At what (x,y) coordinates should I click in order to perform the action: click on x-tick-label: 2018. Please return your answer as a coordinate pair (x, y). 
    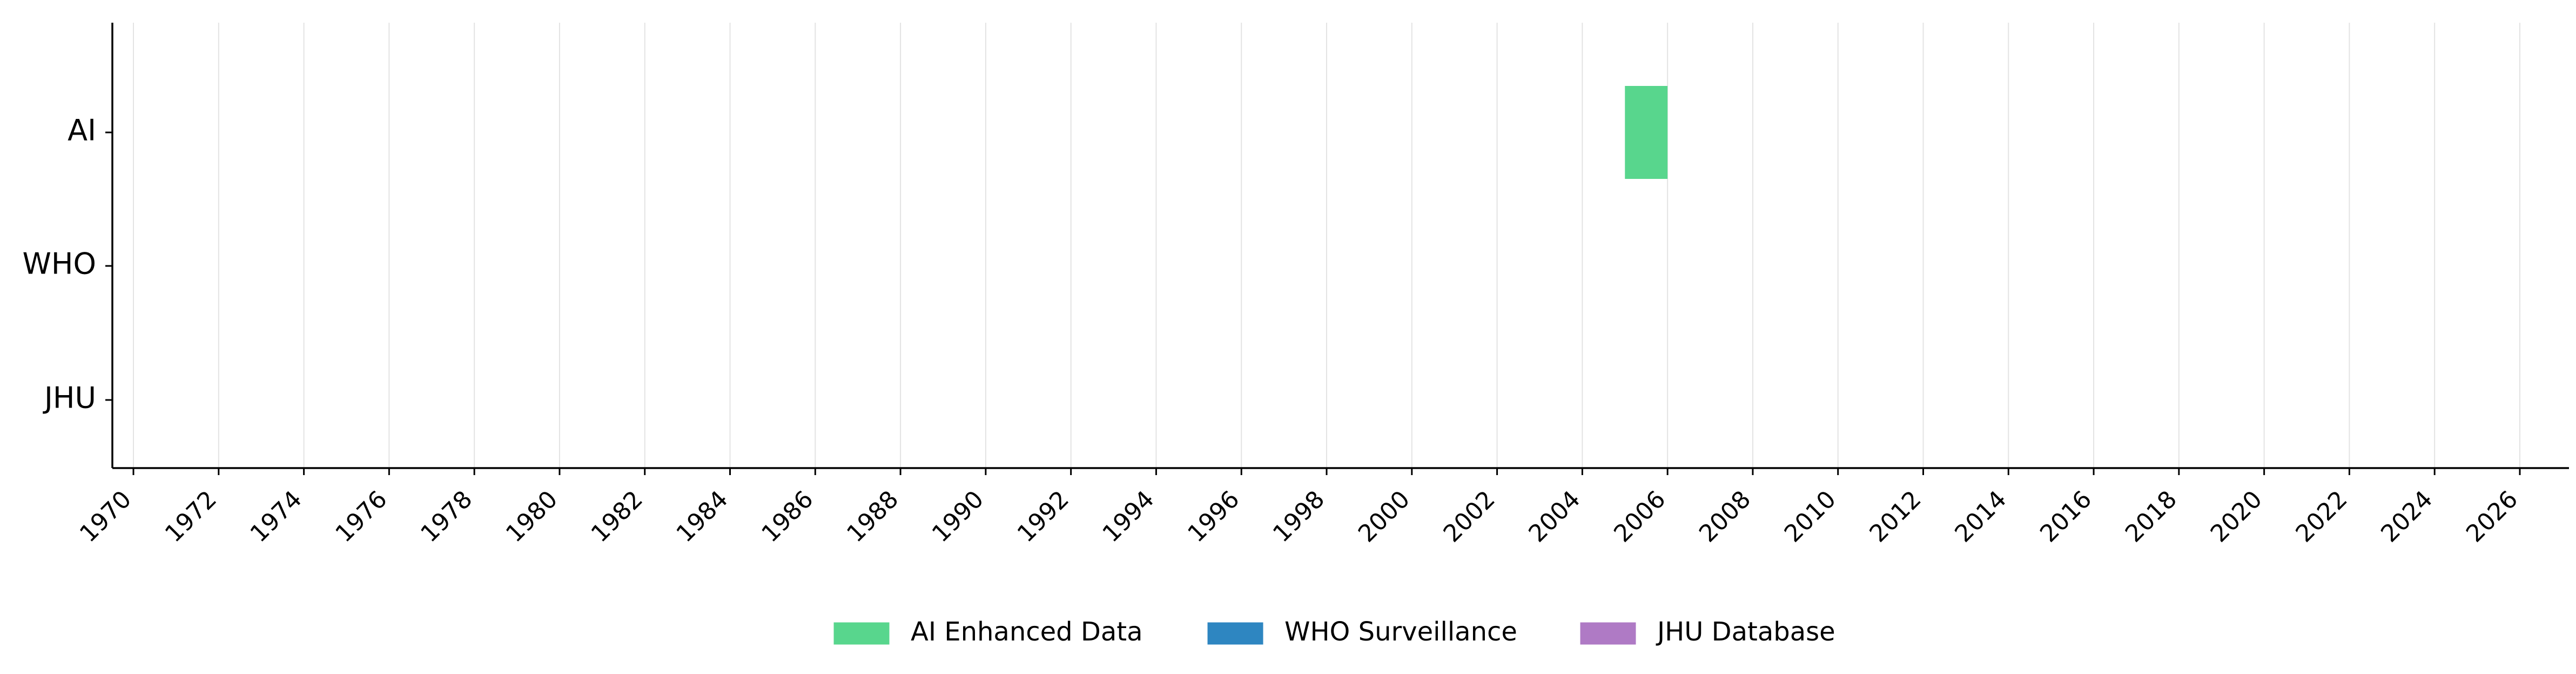
    Looking at the image, I should click on (2151, 516).